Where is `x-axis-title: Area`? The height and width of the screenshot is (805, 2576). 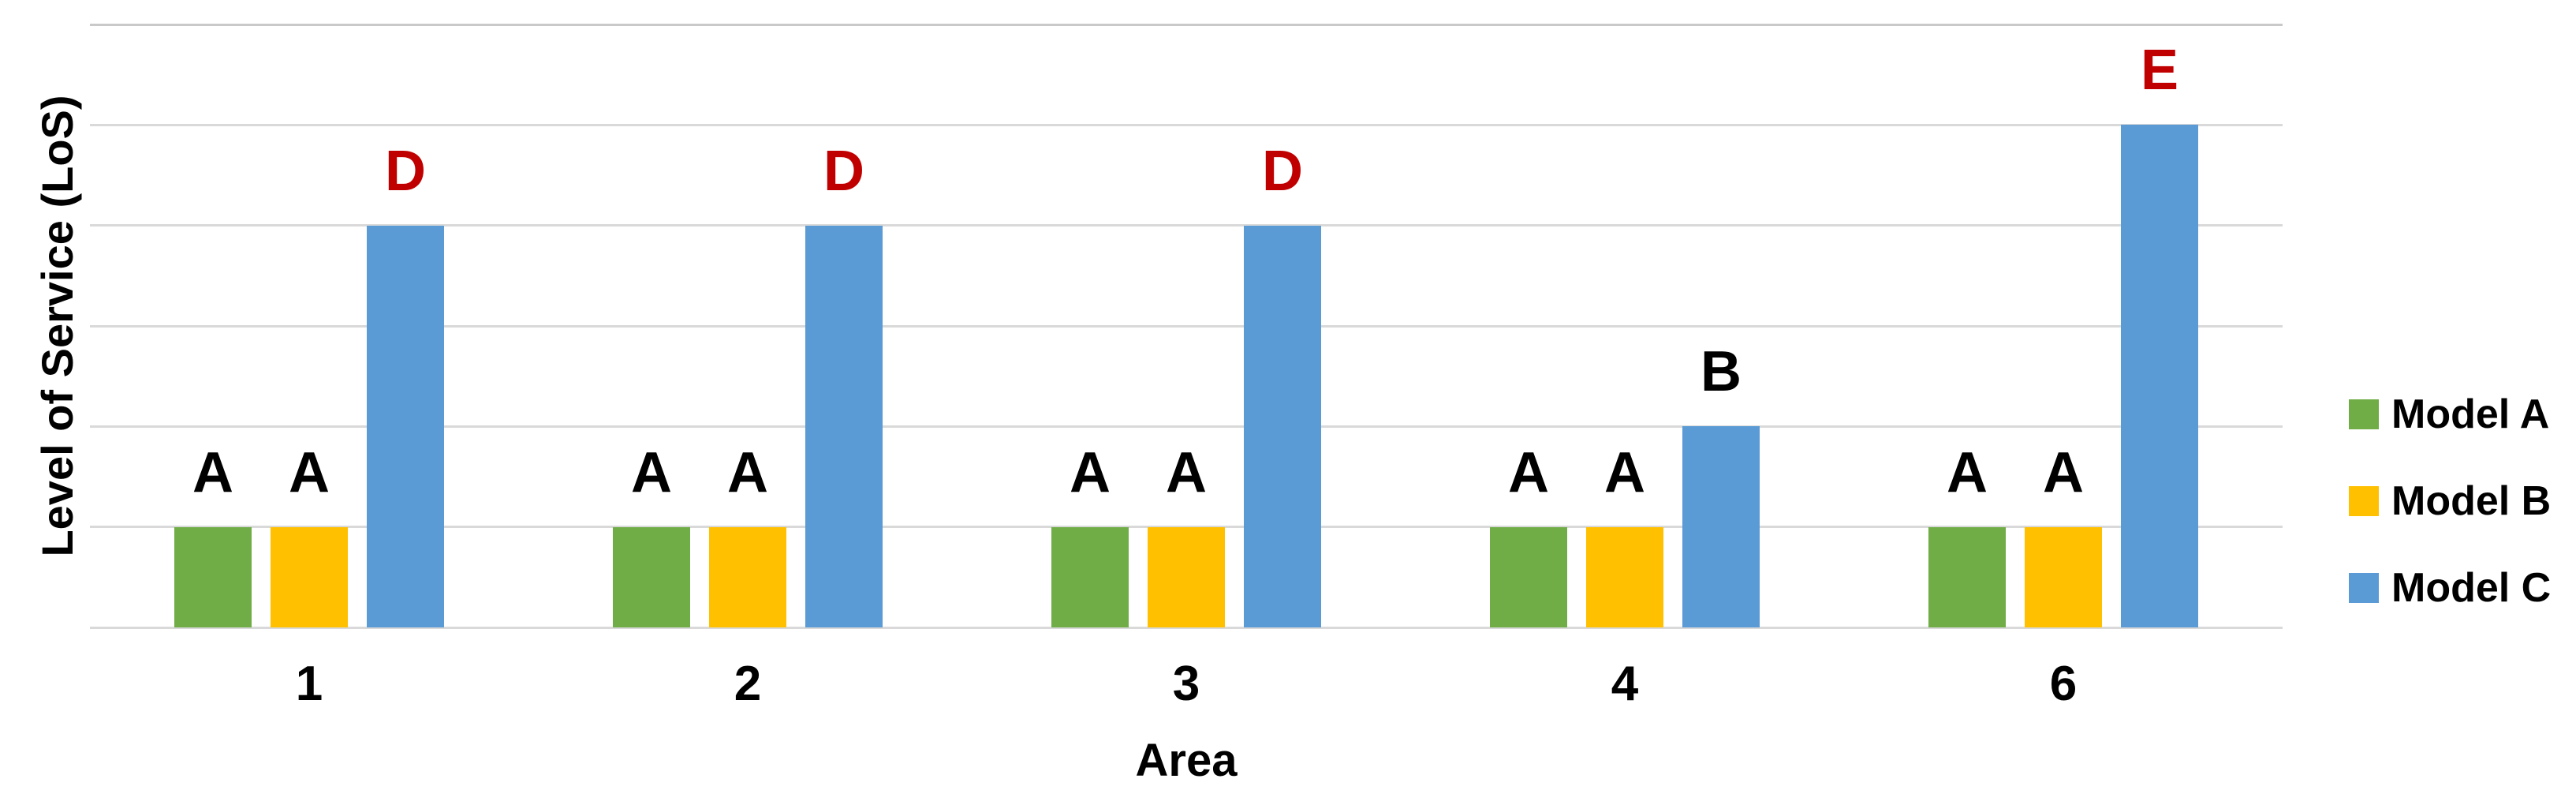 x-axis-title: Area is located at coordinates (1186, 760).